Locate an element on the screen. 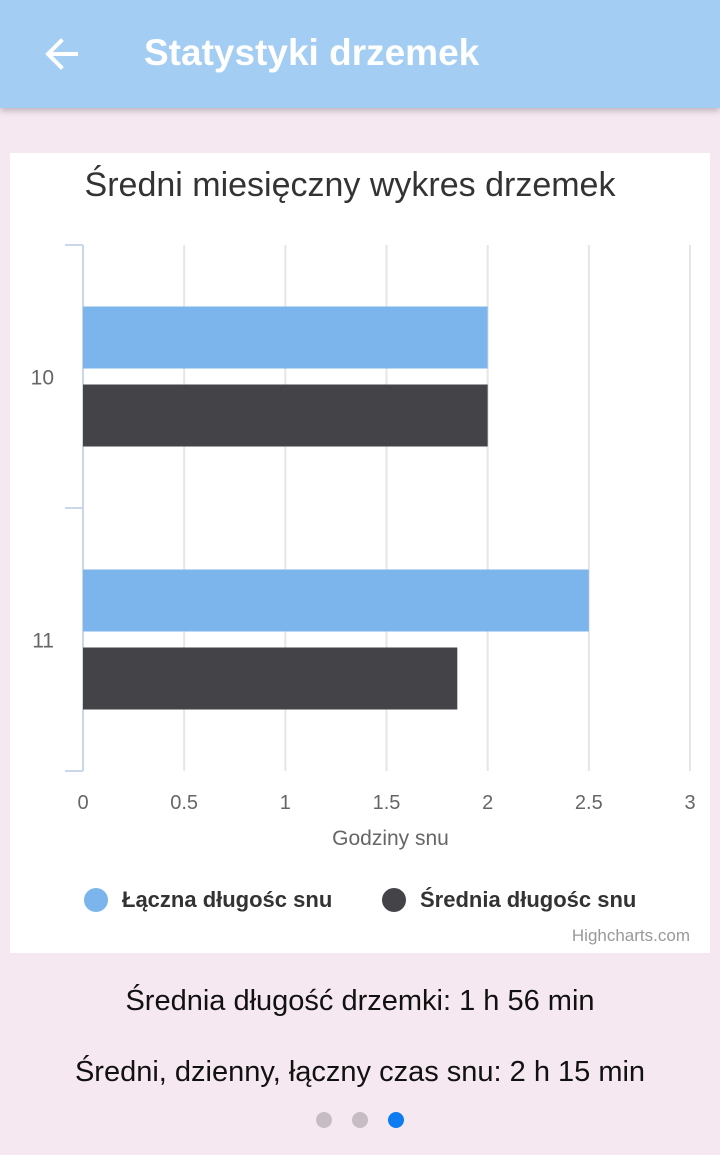 This screenshot has height=1155, width=720. back-button is located at coordinates (62, 54).